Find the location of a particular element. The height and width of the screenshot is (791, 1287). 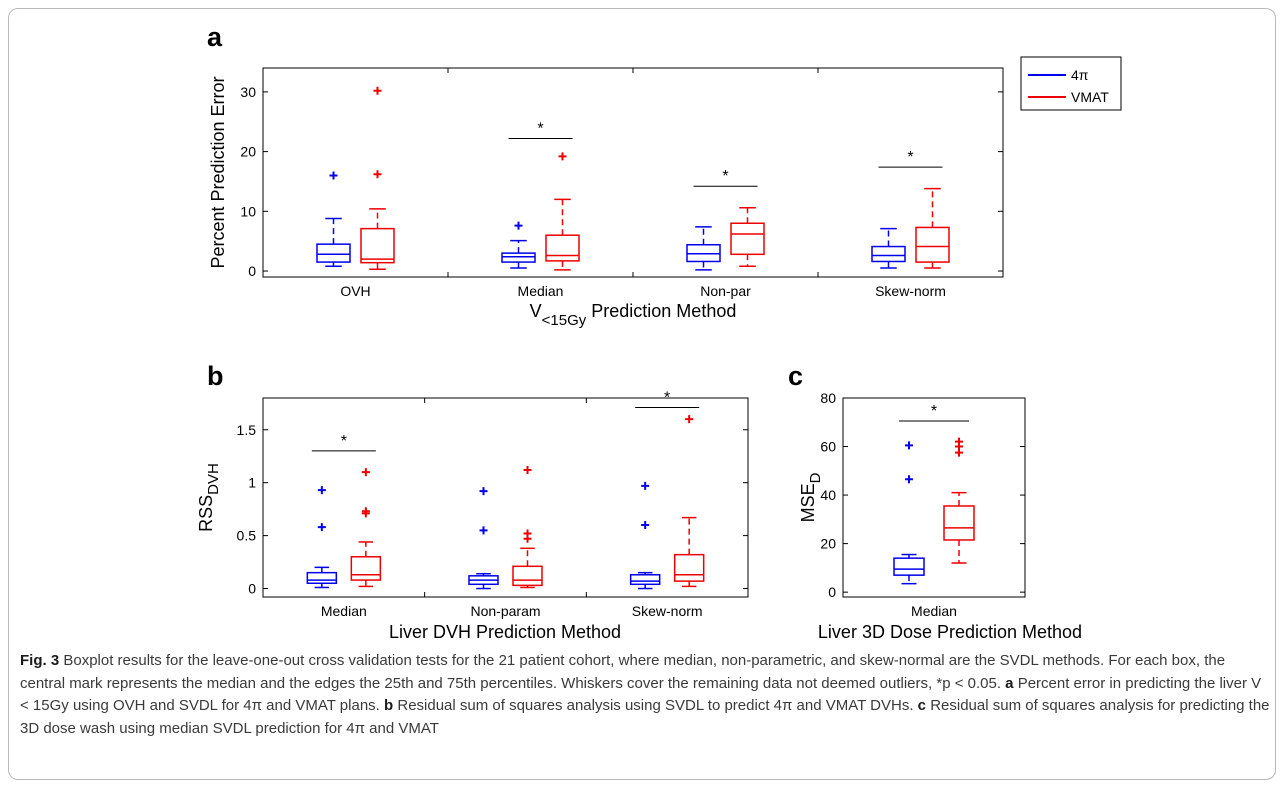

x-tick-label-b: Non-param is located at coordinates (505, 611).